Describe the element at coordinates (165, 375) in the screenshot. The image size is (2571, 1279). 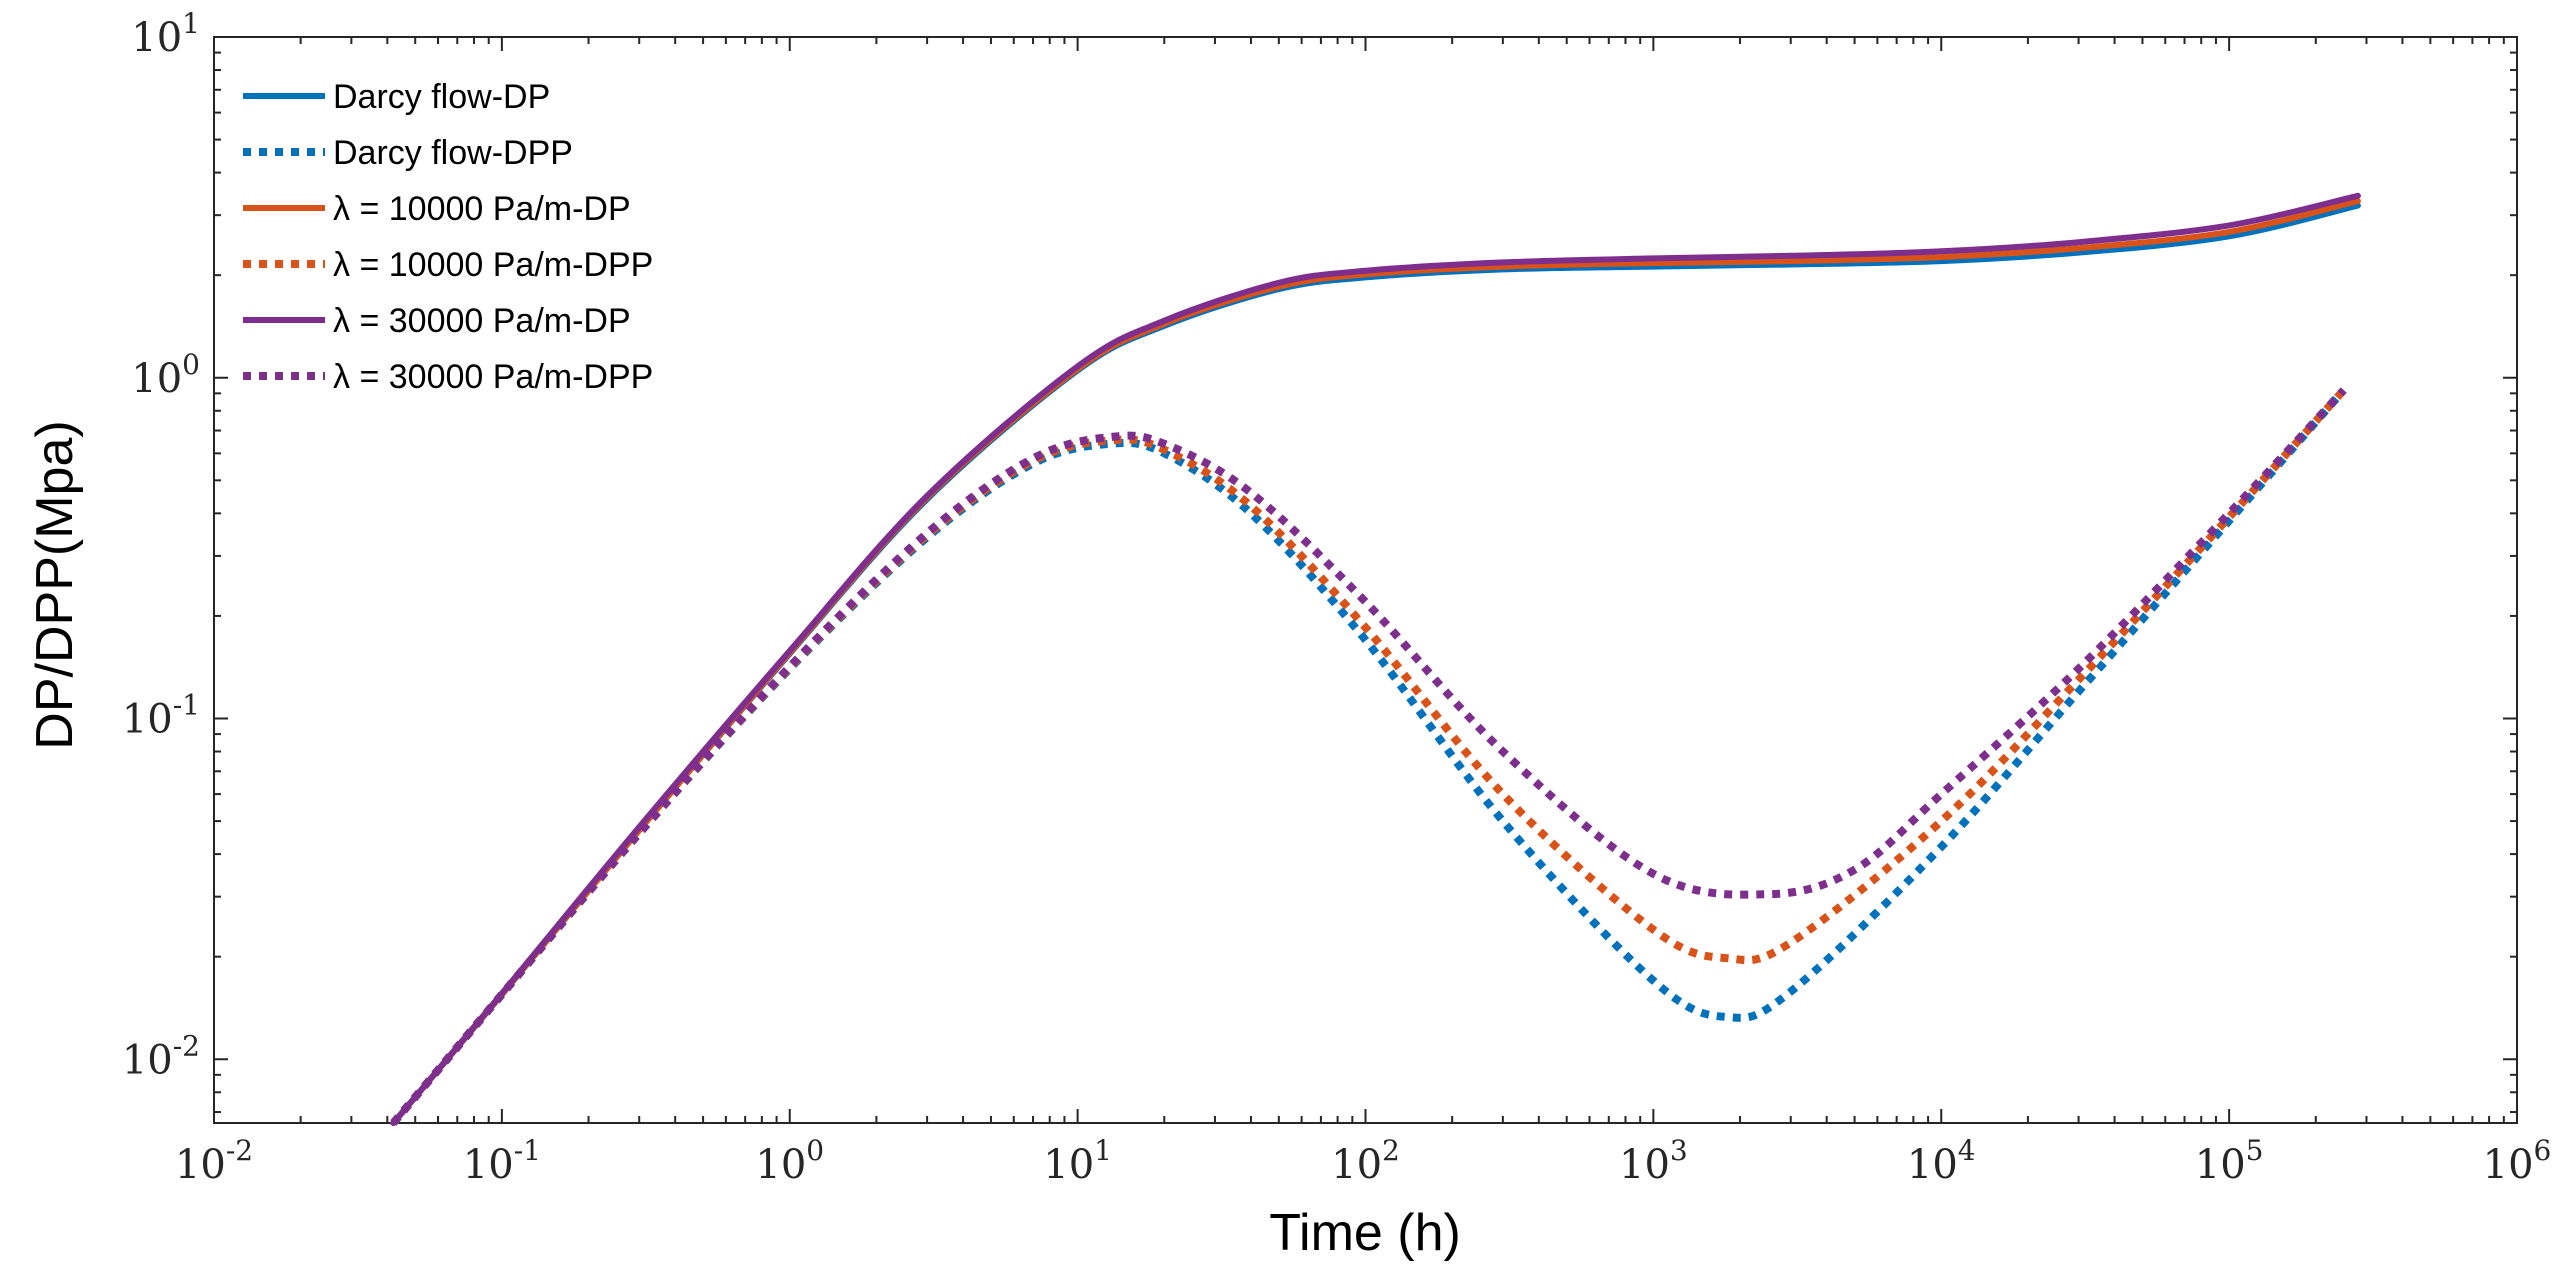
I see `y-tick-label: 10⁰` at that location.